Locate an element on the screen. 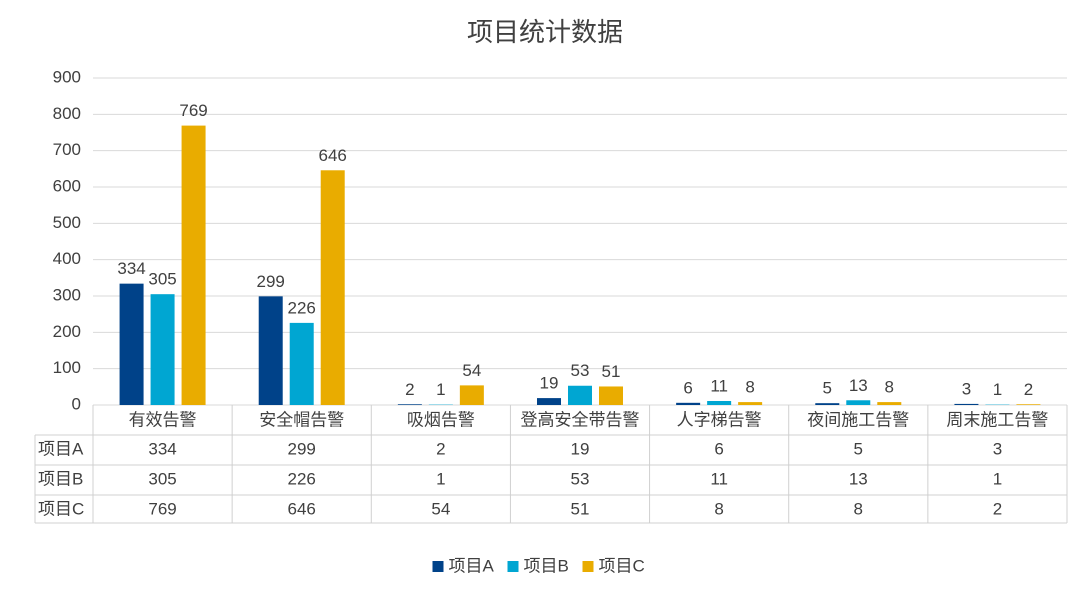 The image size is (1090, 599). table-cell: 19 is located at coordinates (580, 448).